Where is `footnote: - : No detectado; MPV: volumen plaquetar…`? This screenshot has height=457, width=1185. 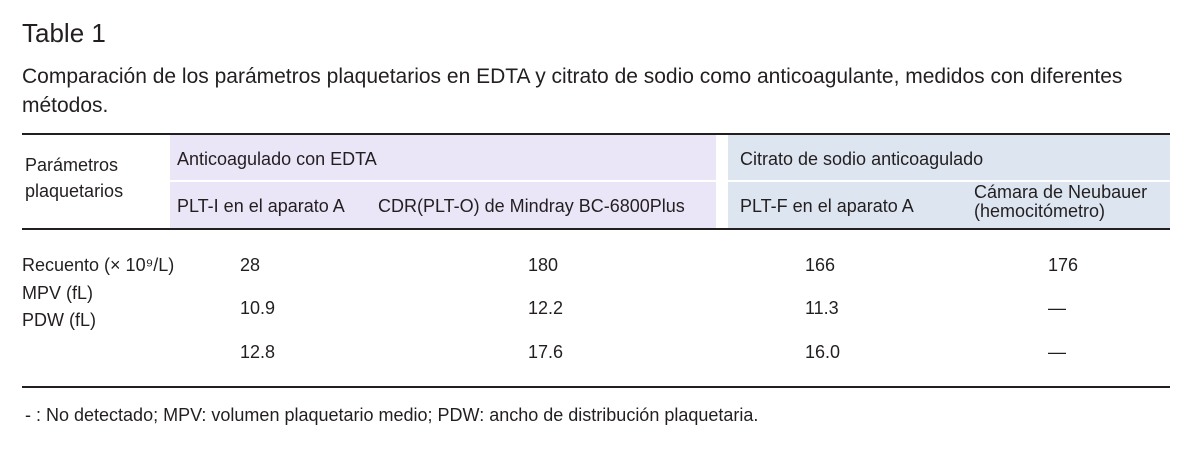
footnote: - : No detectado; MPV: volumen plaquetar… is located at coordinates (392, 415).